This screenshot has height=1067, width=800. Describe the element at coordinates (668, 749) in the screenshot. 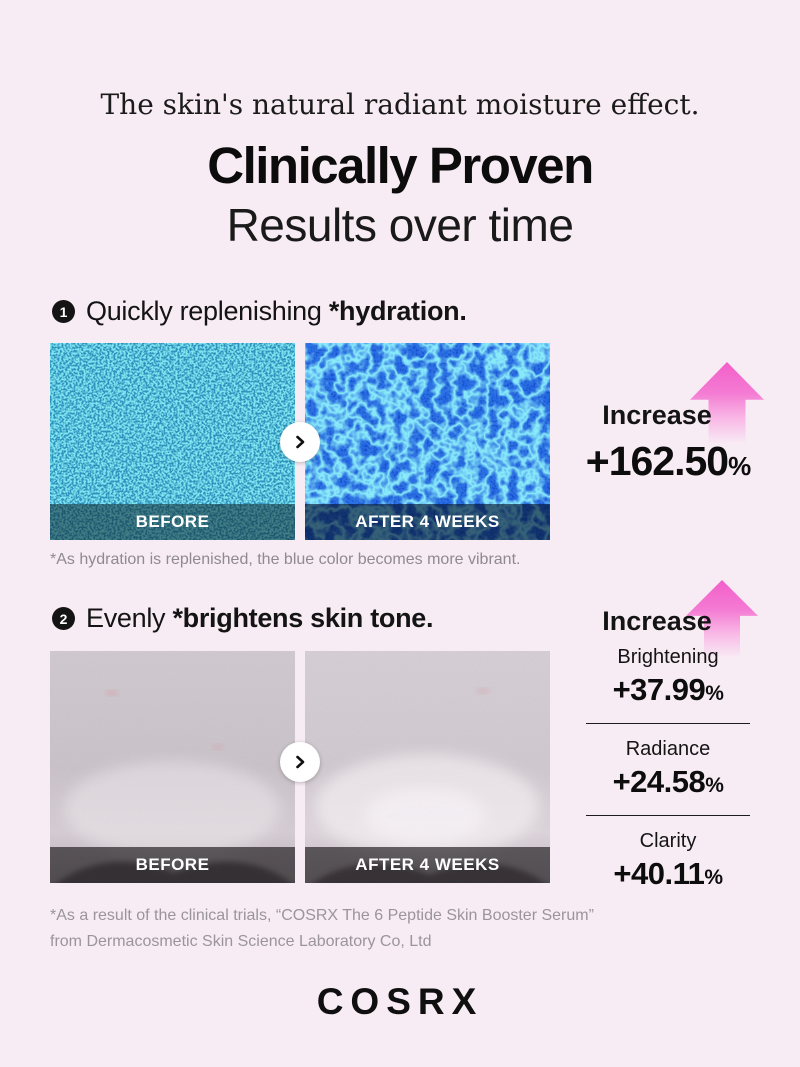

I see `stat-label: Radiance` at that location.